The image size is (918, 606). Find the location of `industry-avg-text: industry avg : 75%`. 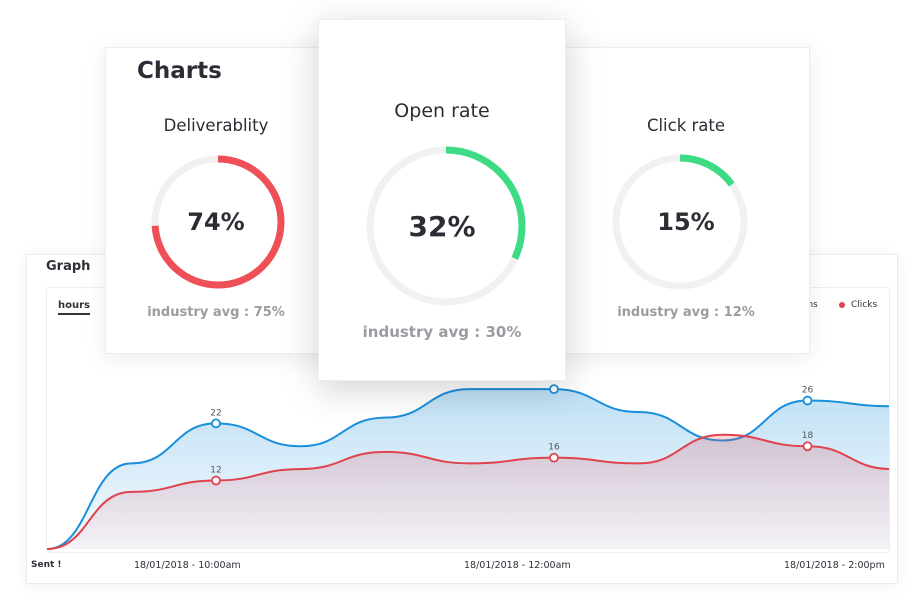

industry-avg-text: industry avg : 75% is located at coordinates (216, 312).